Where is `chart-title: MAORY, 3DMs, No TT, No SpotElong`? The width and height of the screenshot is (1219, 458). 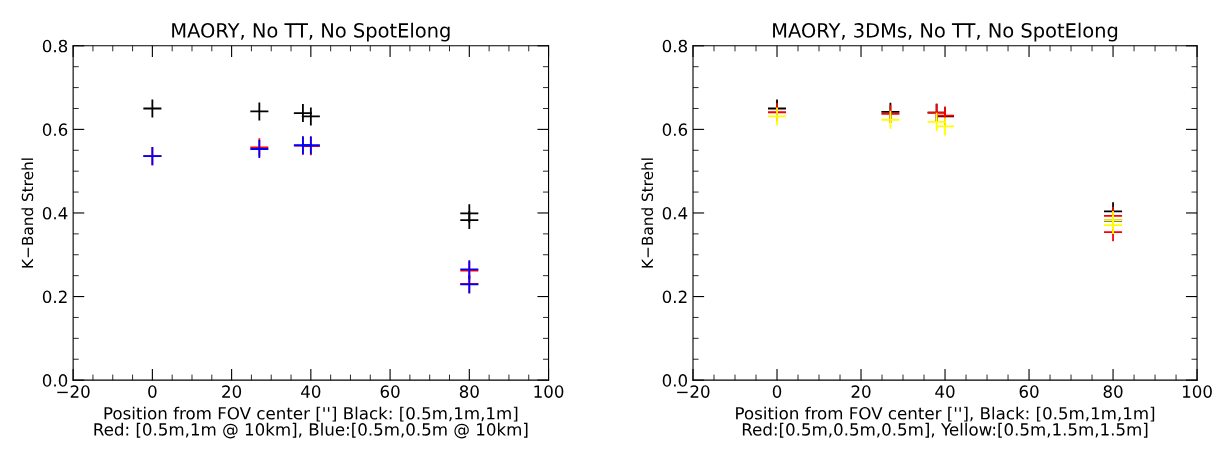 chart-title: MAORY, 3DMs, No TT, No SpotElong is located at coordinates (945, 32).